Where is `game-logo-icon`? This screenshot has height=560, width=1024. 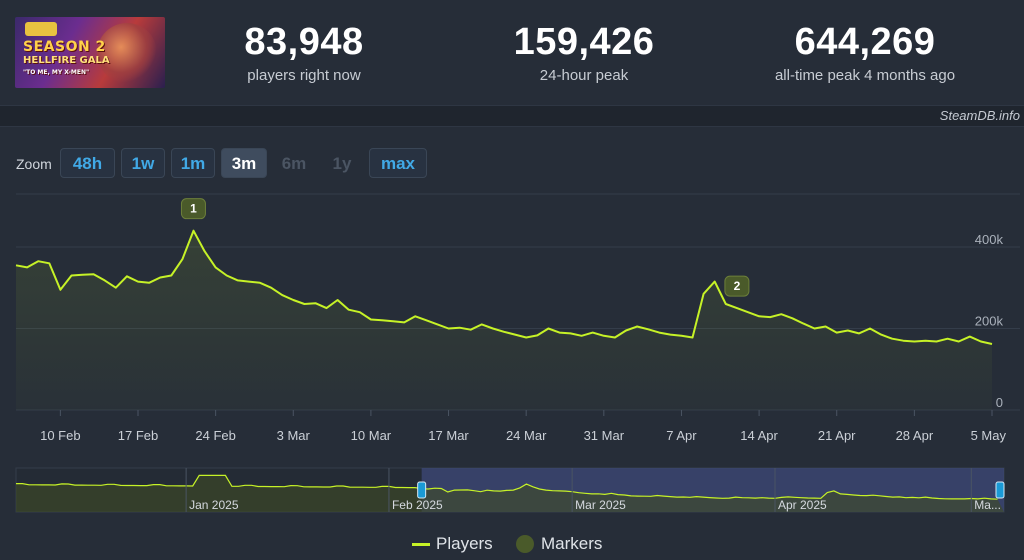
game-logo-icon is located at coordinates (41, 29).